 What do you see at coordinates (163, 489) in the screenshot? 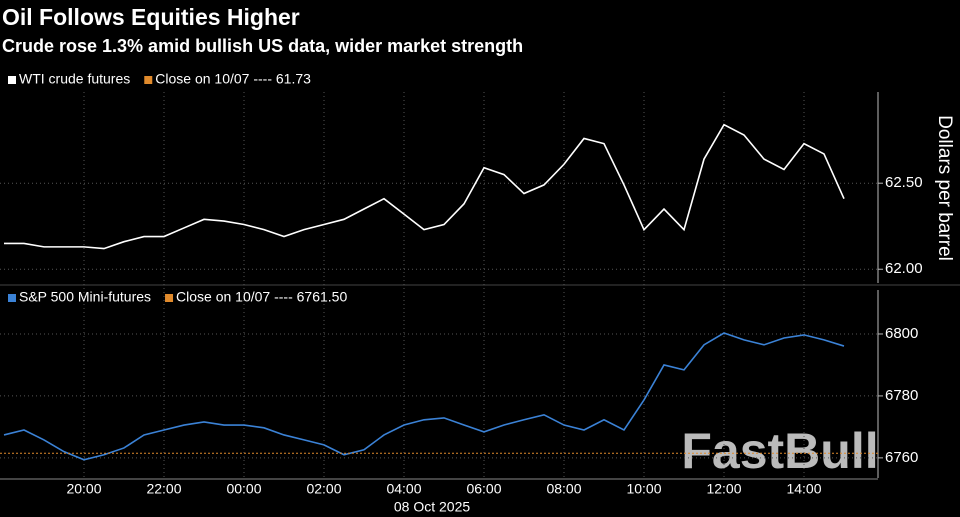
I see `x-tick-label: 22:00` at bounding box center [163, 489].